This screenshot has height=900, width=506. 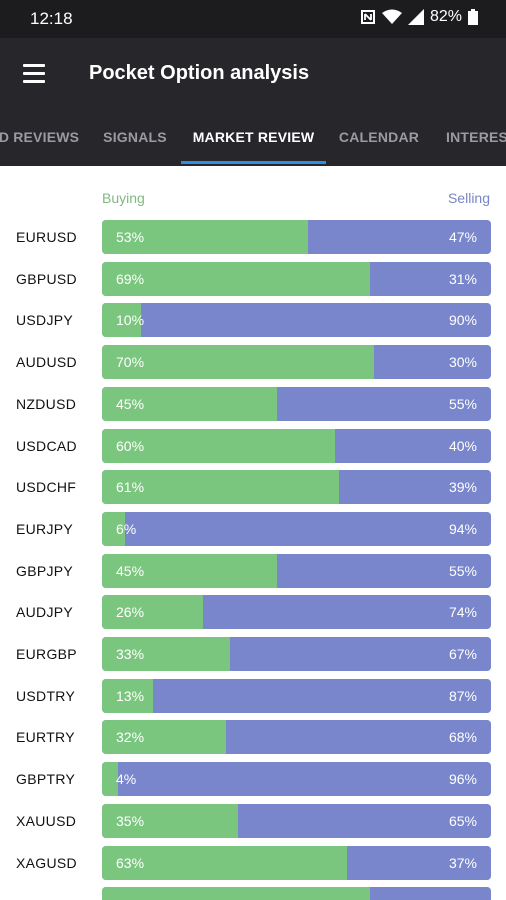 What do you see at coordinates (462, 612) in the screenshot?
I see `sell-percent: 74%` at bounding box center [462, 612].